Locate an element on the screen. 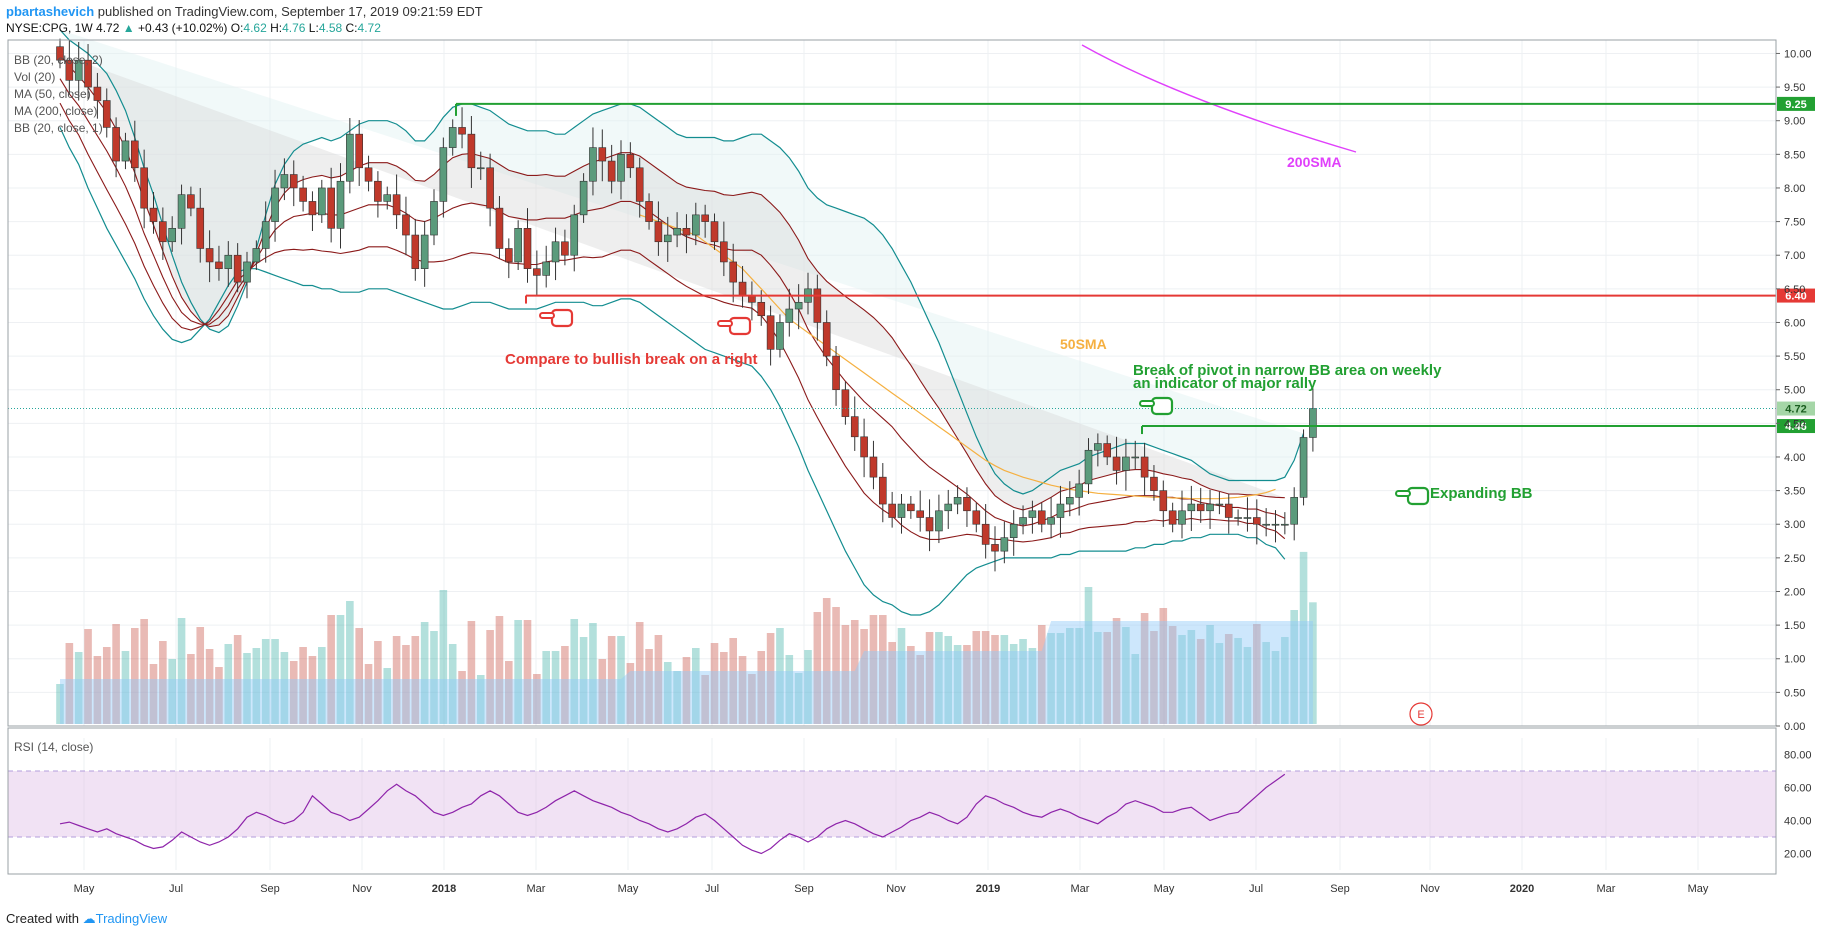 This screenshot has height=937, width=1828. y-tick-label: 9.00 is located at coordinates (1794, 122).